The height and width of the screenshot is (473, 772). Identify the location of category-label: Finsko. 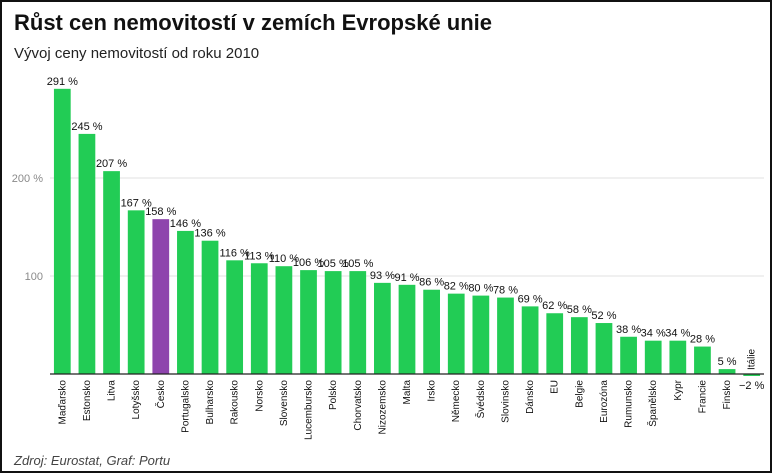
(727, 395).